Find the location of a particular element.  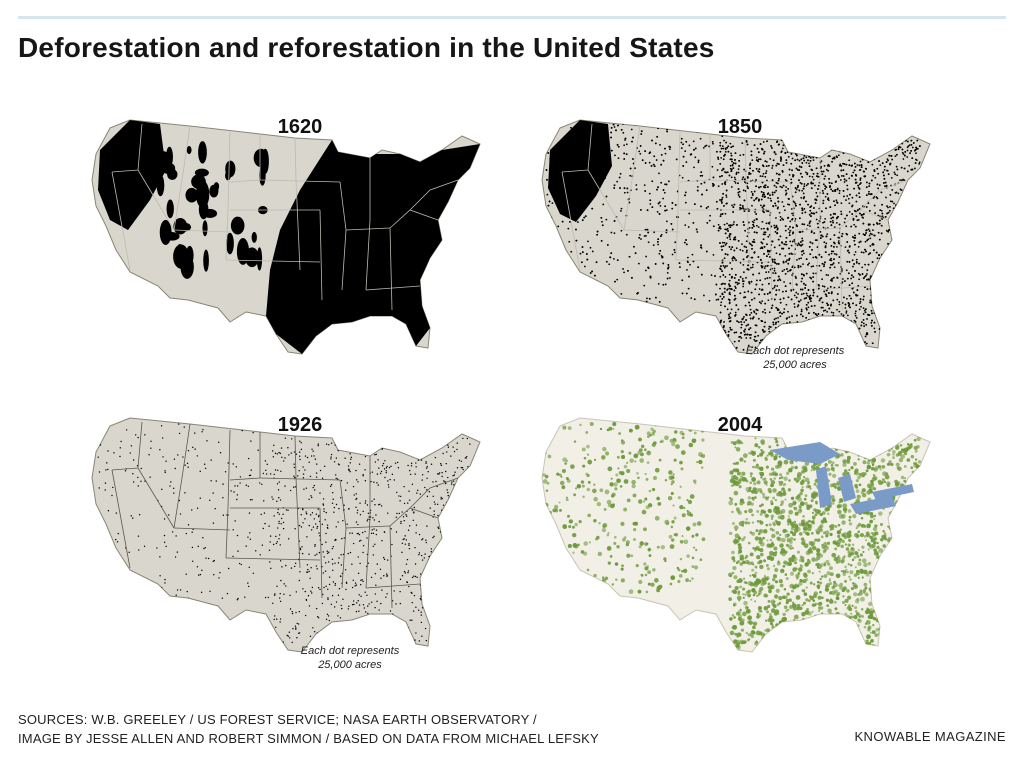

map-year-label: 2004 is located at coordinates (740, 425).